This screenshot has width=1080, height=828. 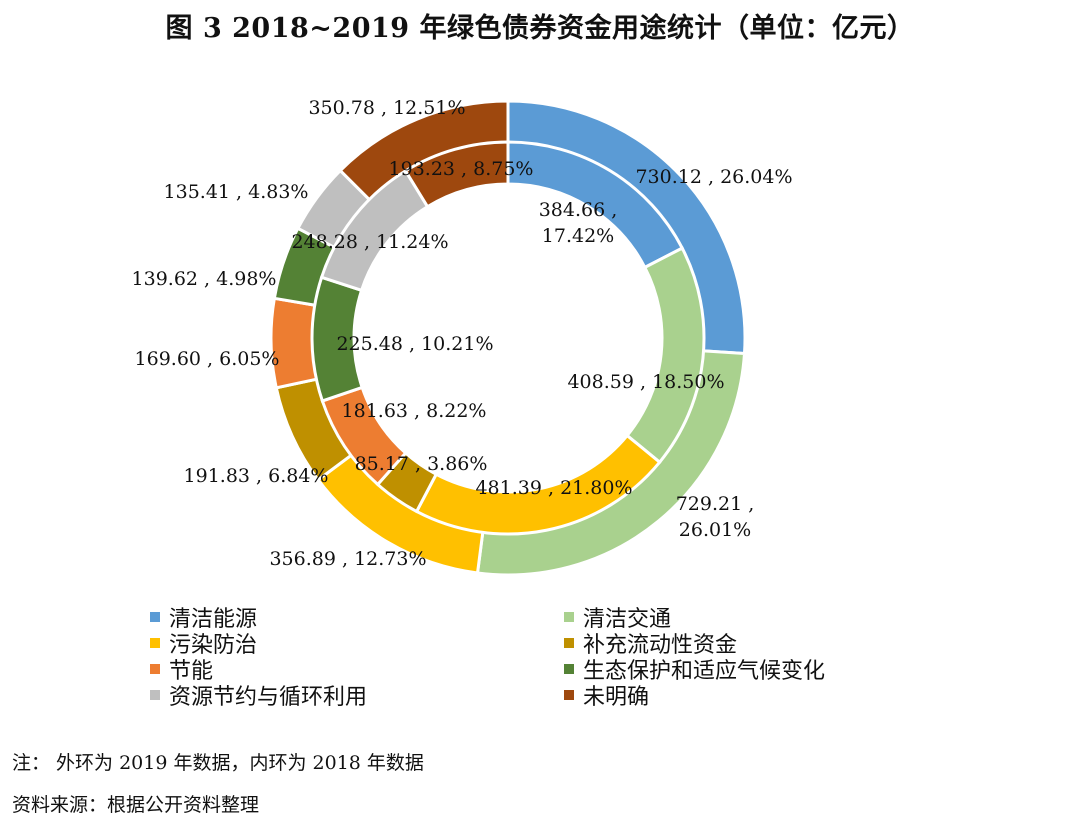 What do you see at coordinates (268, 697) in the screenshot?
I see `legend-label: 资源节约与循环利用` at bounding box center [268, 697].